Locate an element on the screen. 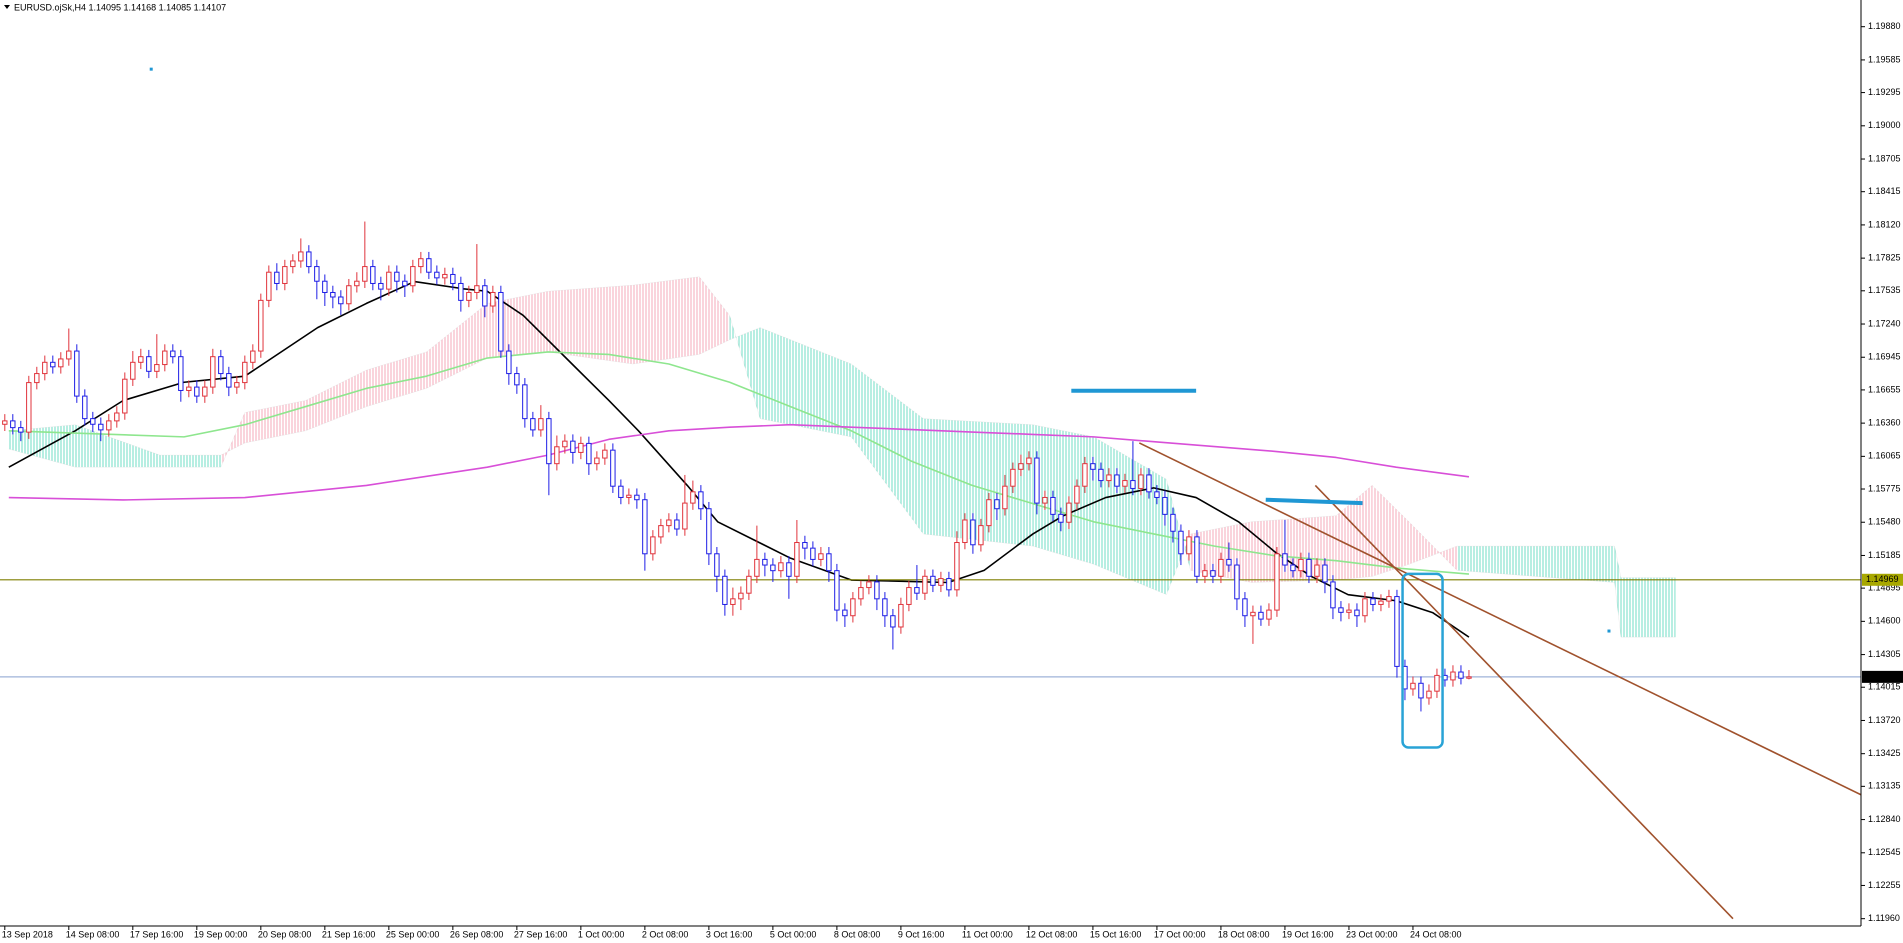 This screenshot has height=943, width=1903. y-tick-label: 1.15185 is located at coordinates (1884, 555).